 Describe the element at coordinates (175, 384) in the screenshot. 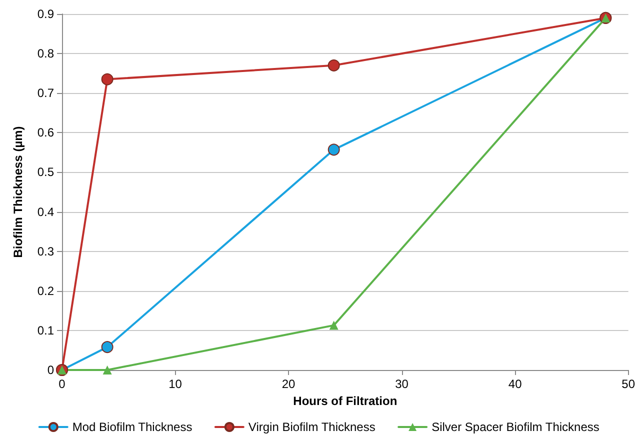

I see `x-tick-label: 10` at that location.